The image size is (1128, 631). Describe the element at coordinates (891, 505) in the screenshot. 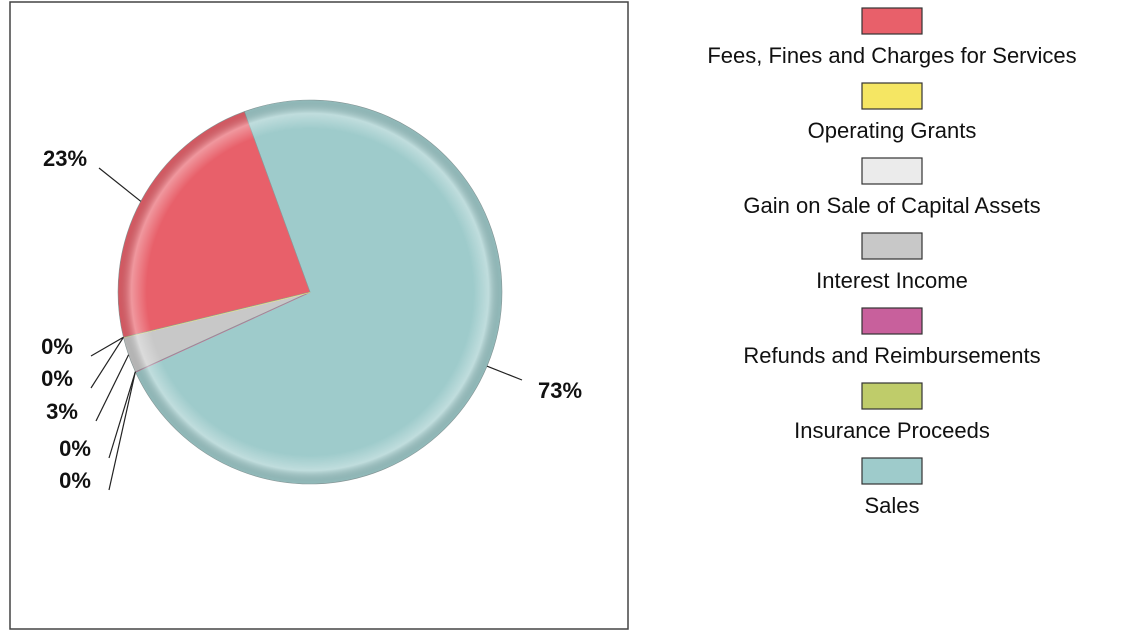

I see `legend-label: Sales` at that location.